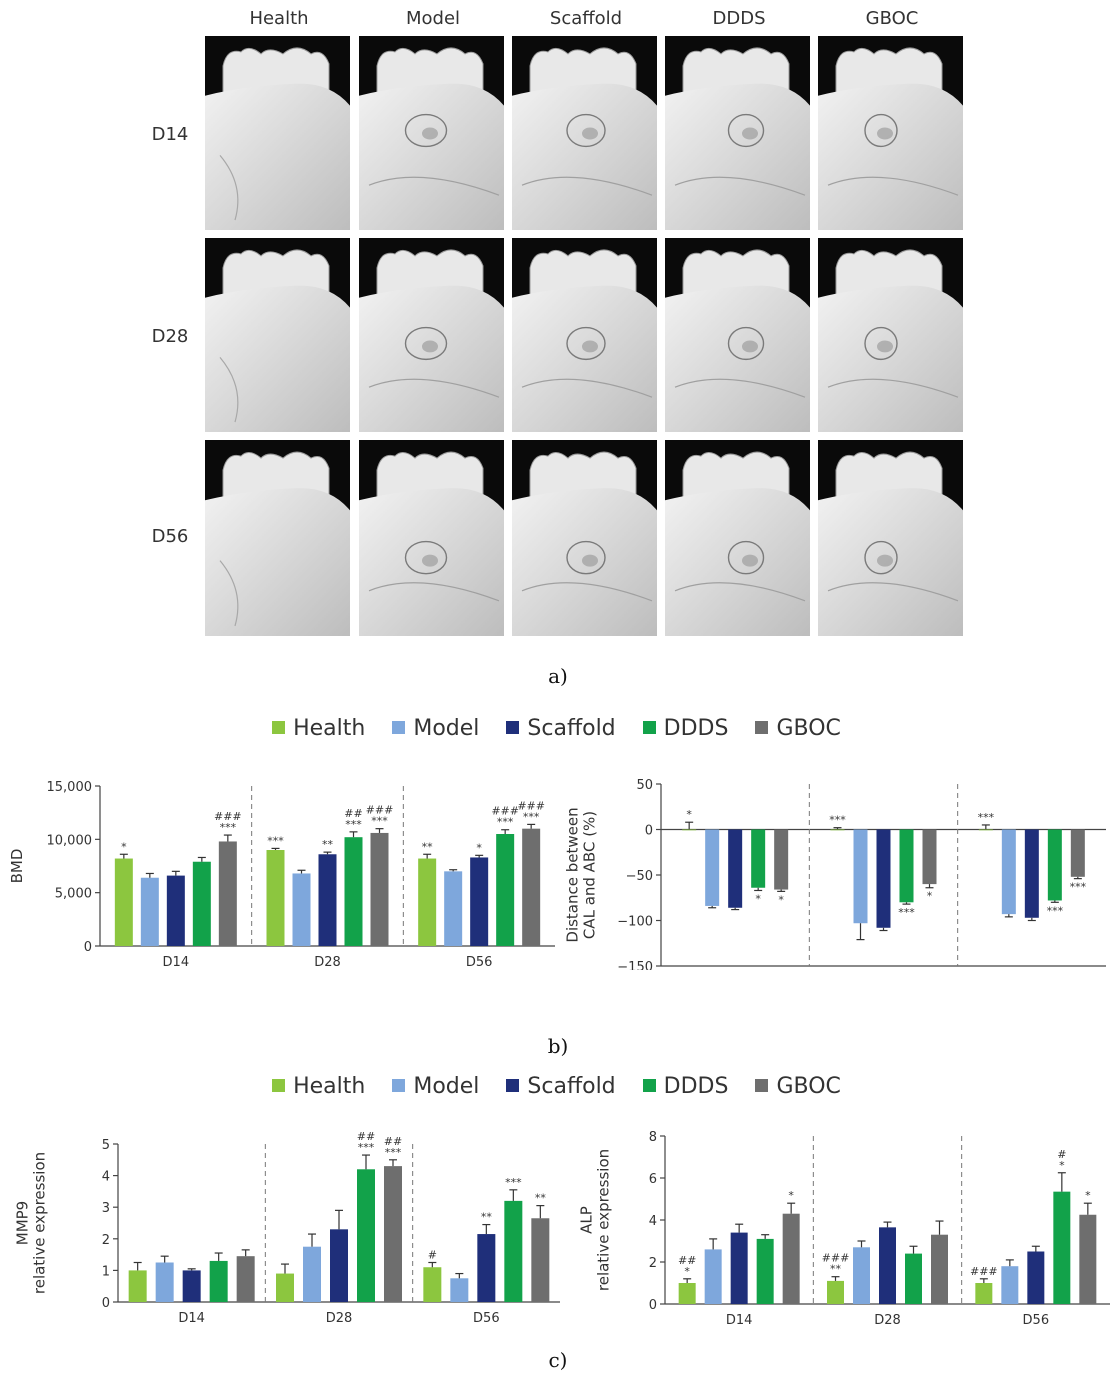 The height and width of the screenshot is (1380, 1113). Describe the element at coordinates (556, 1086) in the screenshot. I see `legend-c: Health Model Scaffold DDDS GBOC` at that location.